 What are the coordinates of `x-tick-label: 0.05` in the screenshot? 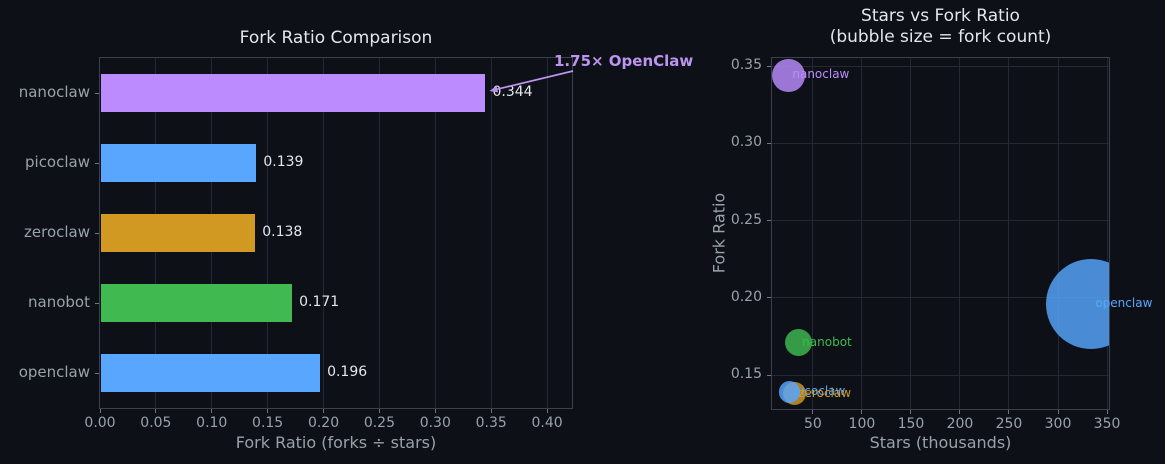 It's located at (156, 423).